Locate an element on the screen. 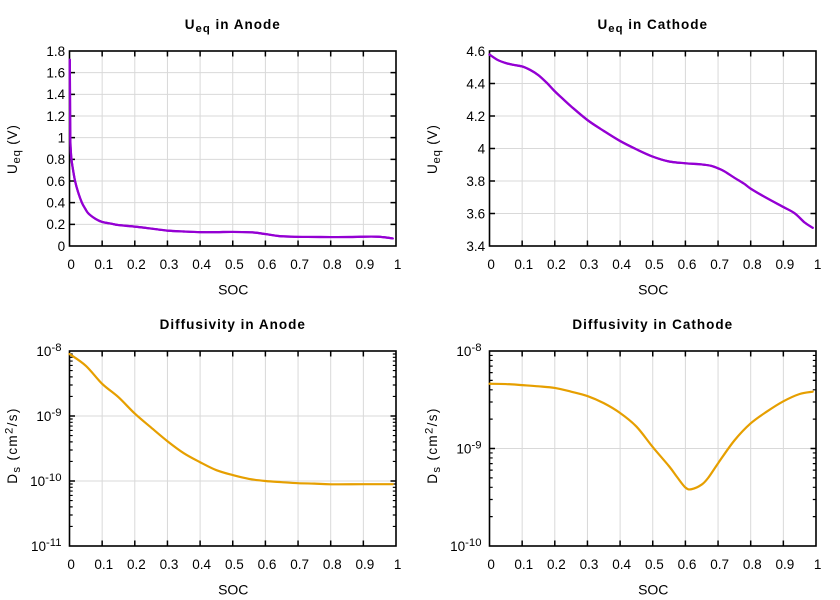  svg-text: Ueq in Cathode is located at coordinates (653, 26).